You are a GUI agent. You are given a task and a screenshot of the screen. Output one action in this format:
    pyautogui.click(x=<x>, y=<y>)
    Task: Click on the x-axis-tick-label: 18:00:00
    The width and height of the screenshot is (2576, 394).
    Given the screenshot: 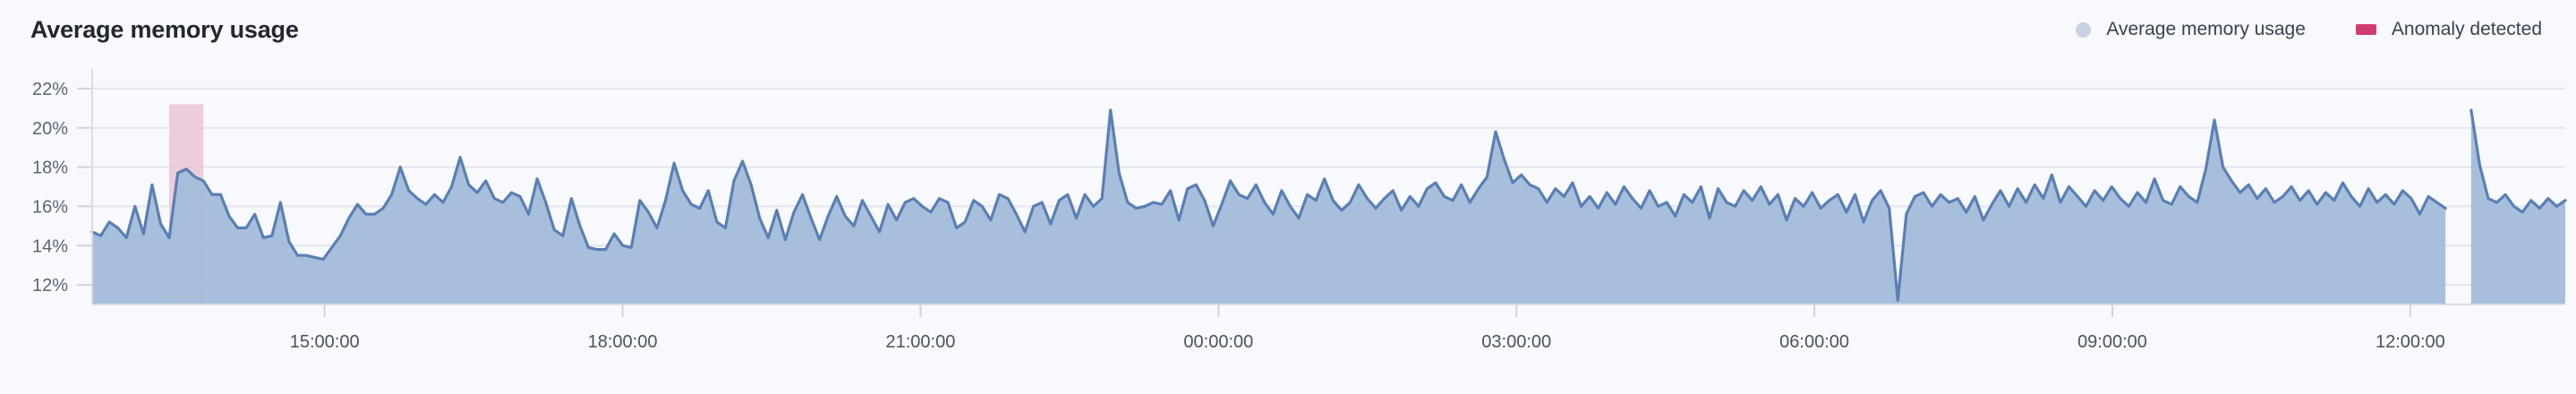 What is the action you would take?
    pyautogui.click(x=623, y=342)
    